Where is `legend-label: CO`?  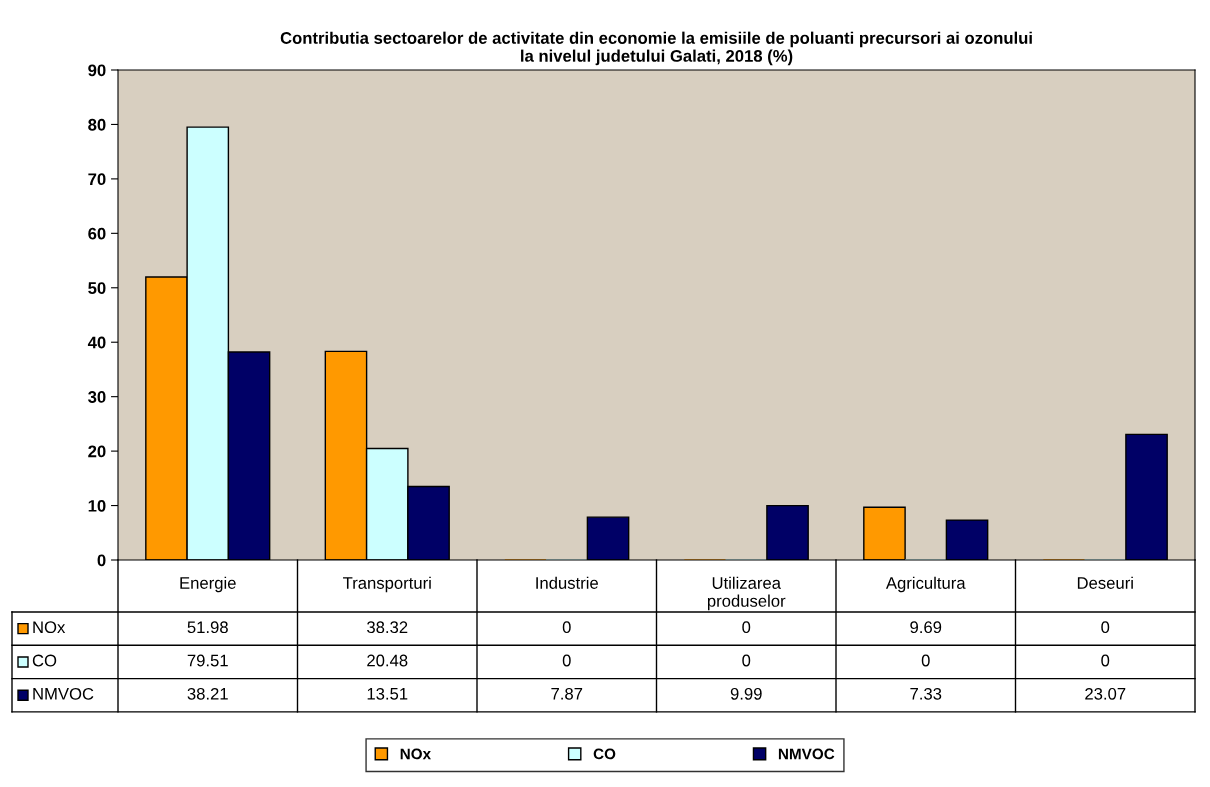 legend-label: CO is located at coordinates (44, 660).